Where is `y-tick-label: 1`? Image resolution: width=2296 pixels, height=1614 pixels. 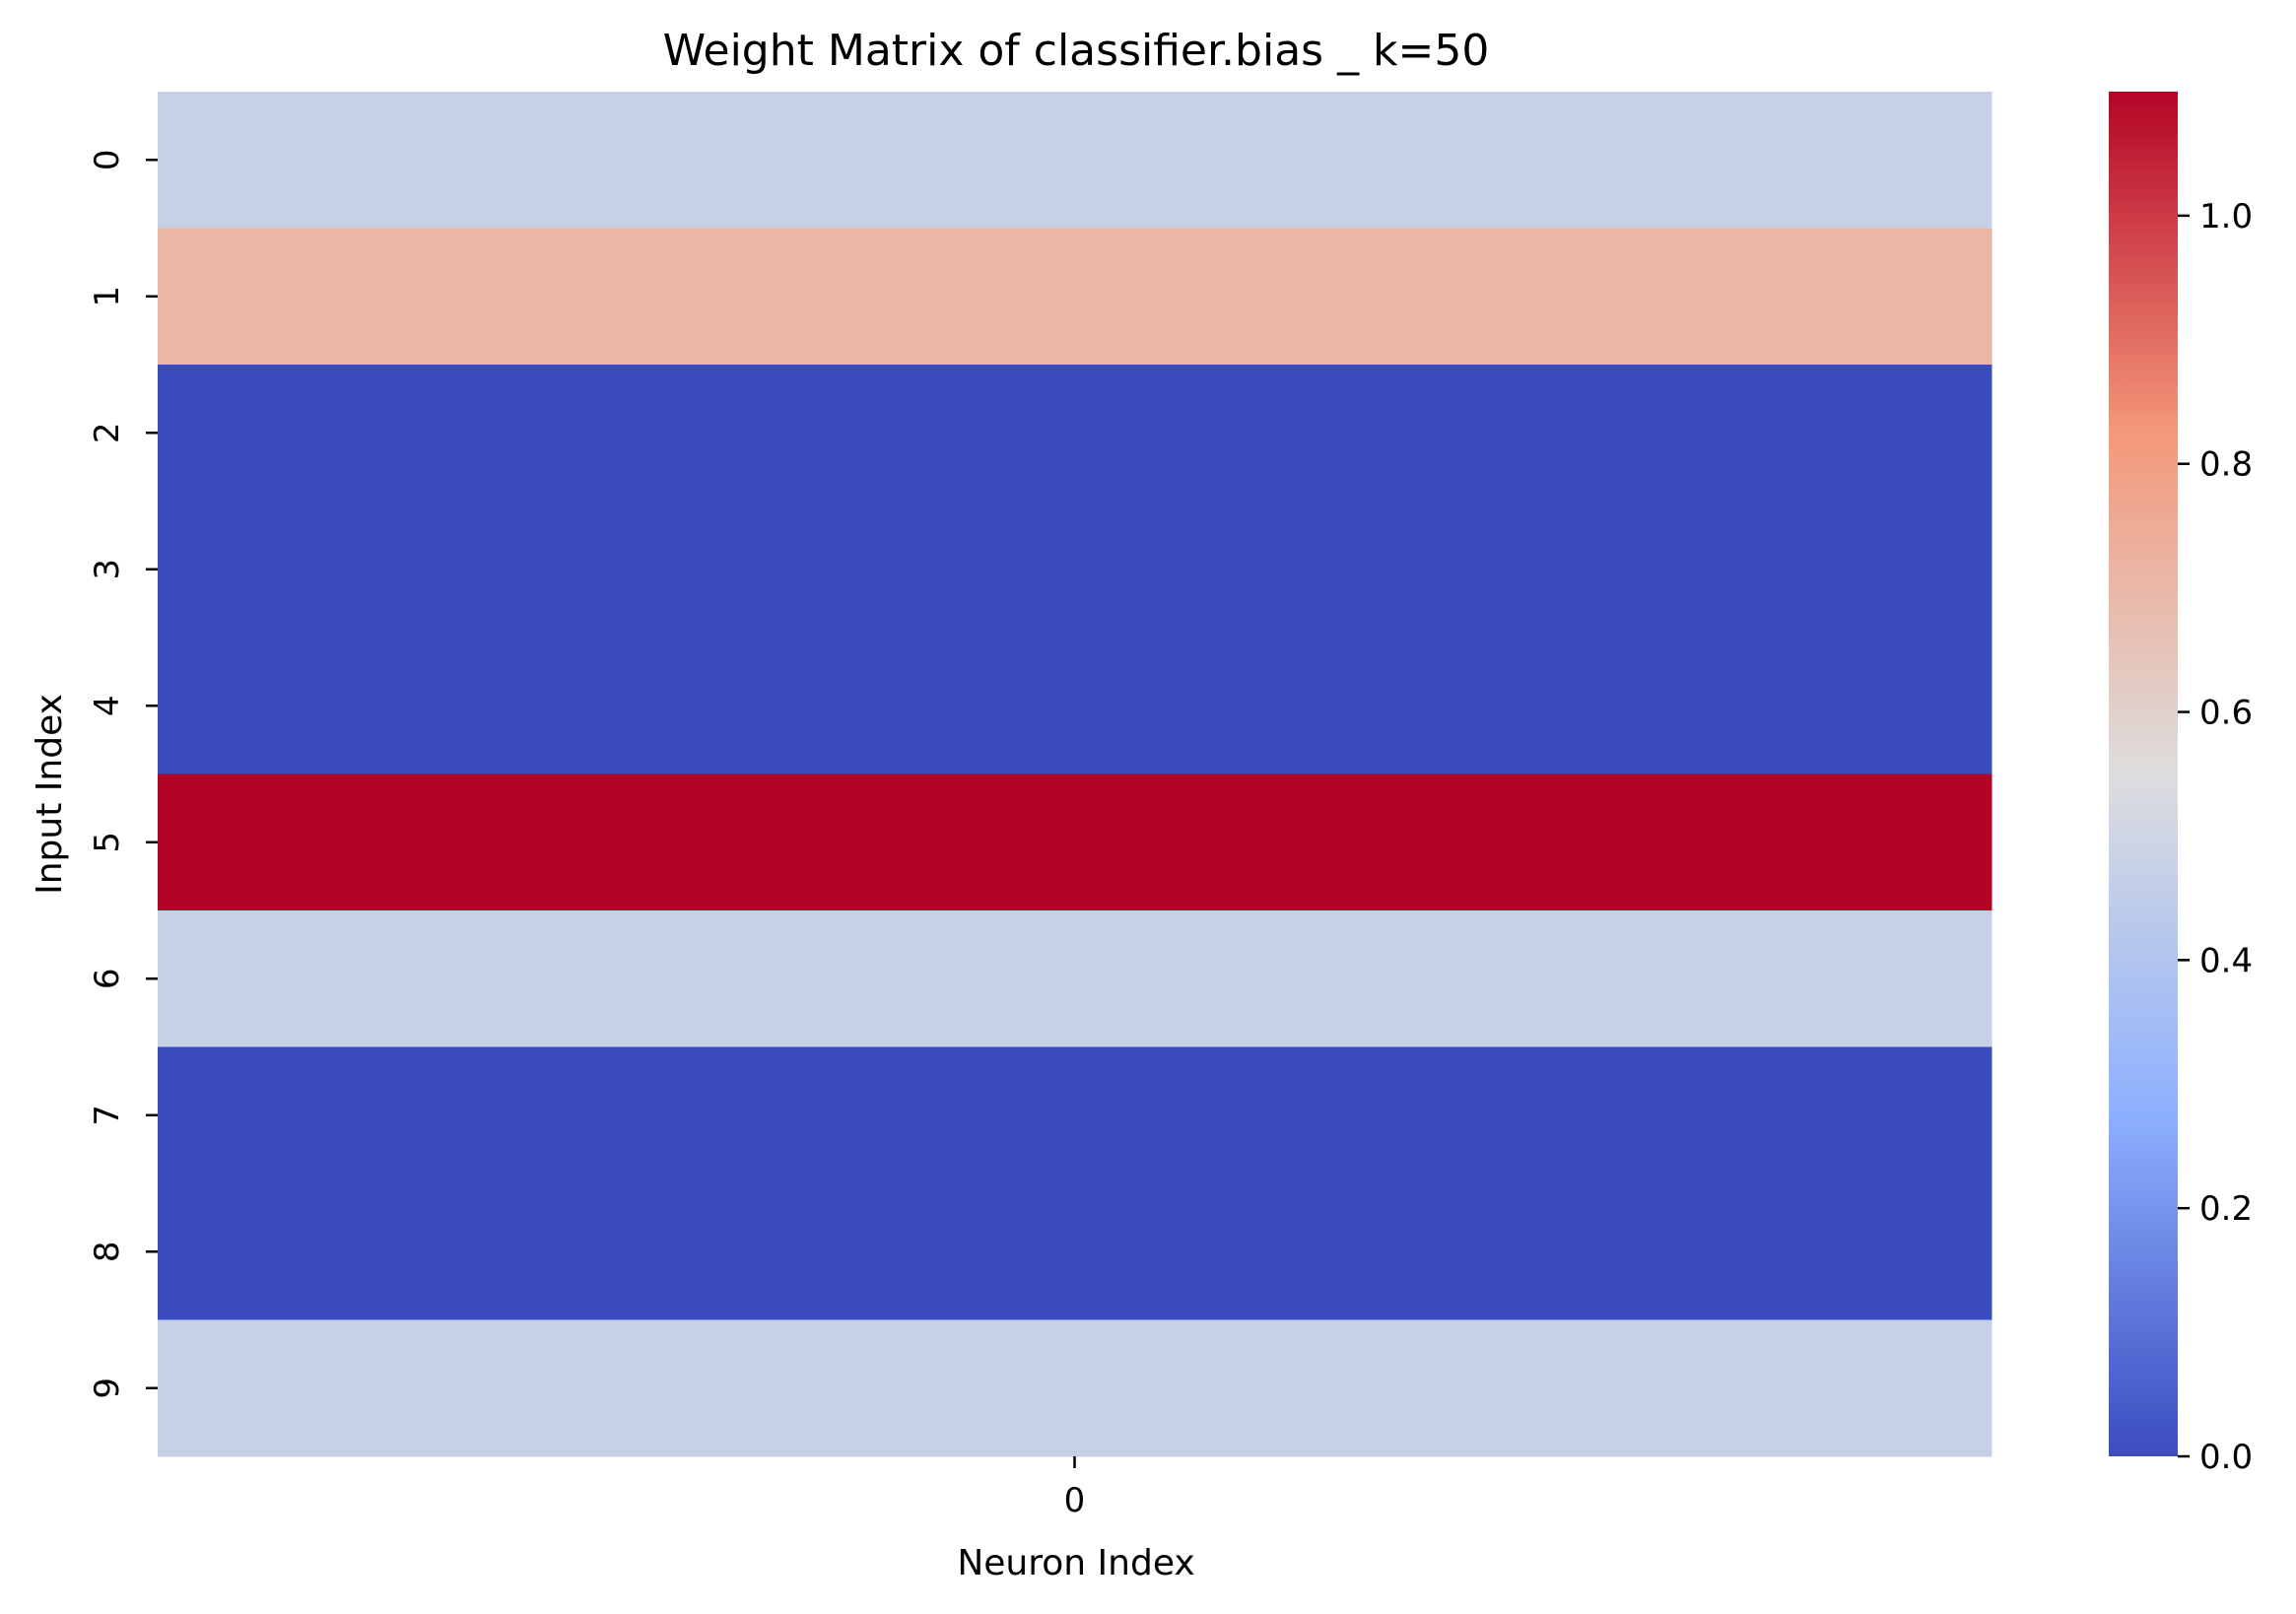
y-tick-label: 1 is located at coordinates (107, 297).